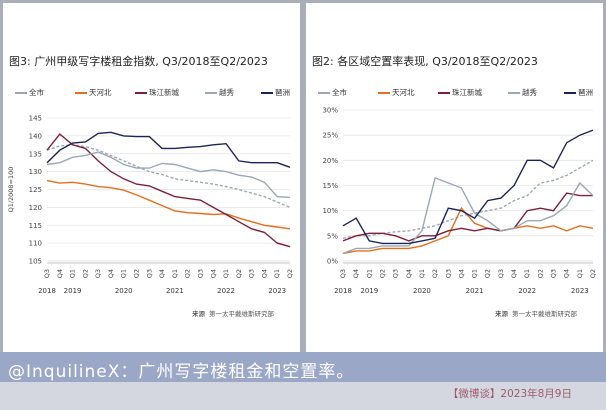 The height and width of the screenshot is (410, 606). I want to click on y-tick-label: 20%, so click(330, 161).